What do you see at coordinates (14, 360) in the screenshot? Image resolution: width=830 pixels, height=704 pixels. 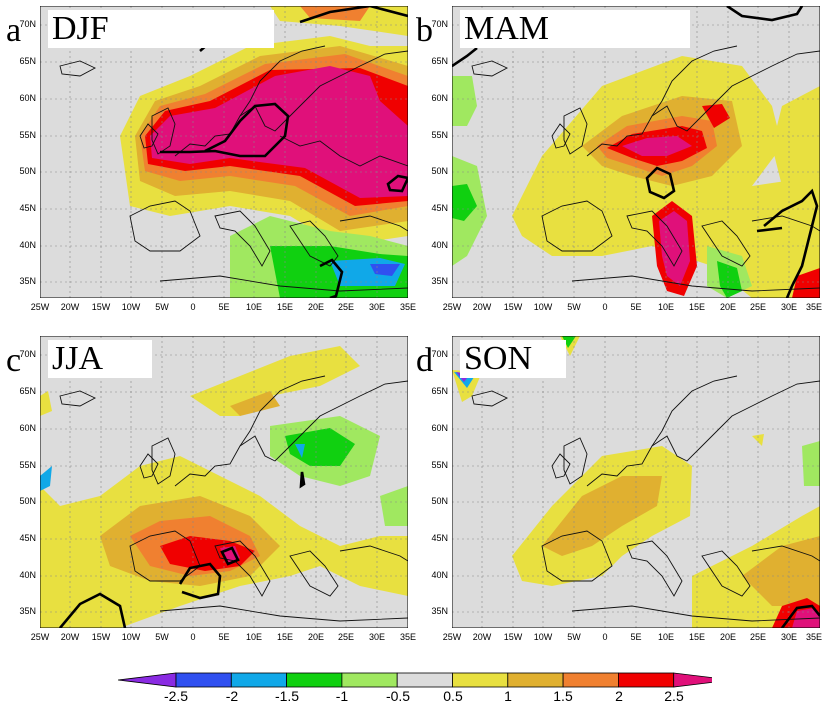 I see `panel-letter: c` at bounding box center [14, 360].